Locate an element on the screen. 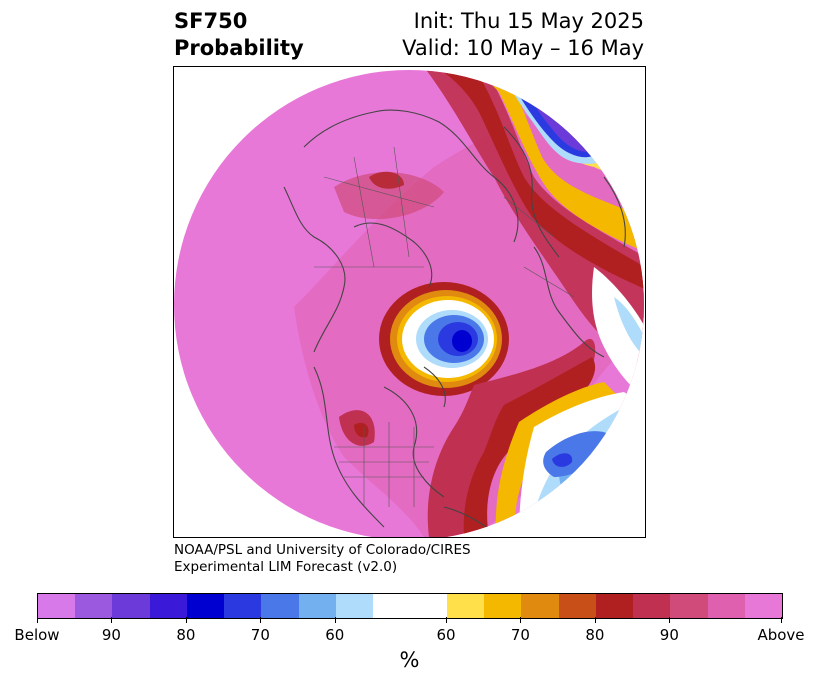  atl-band-gold is located at coordinates (557, 459).